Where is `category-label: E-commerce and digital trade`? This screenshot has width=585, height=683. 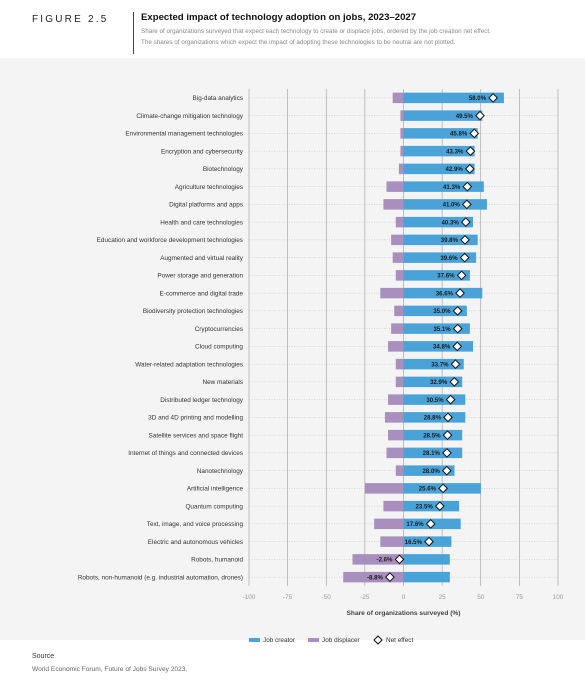 category-label: E-commerce and digital trade is located at coordinates (202, 293).